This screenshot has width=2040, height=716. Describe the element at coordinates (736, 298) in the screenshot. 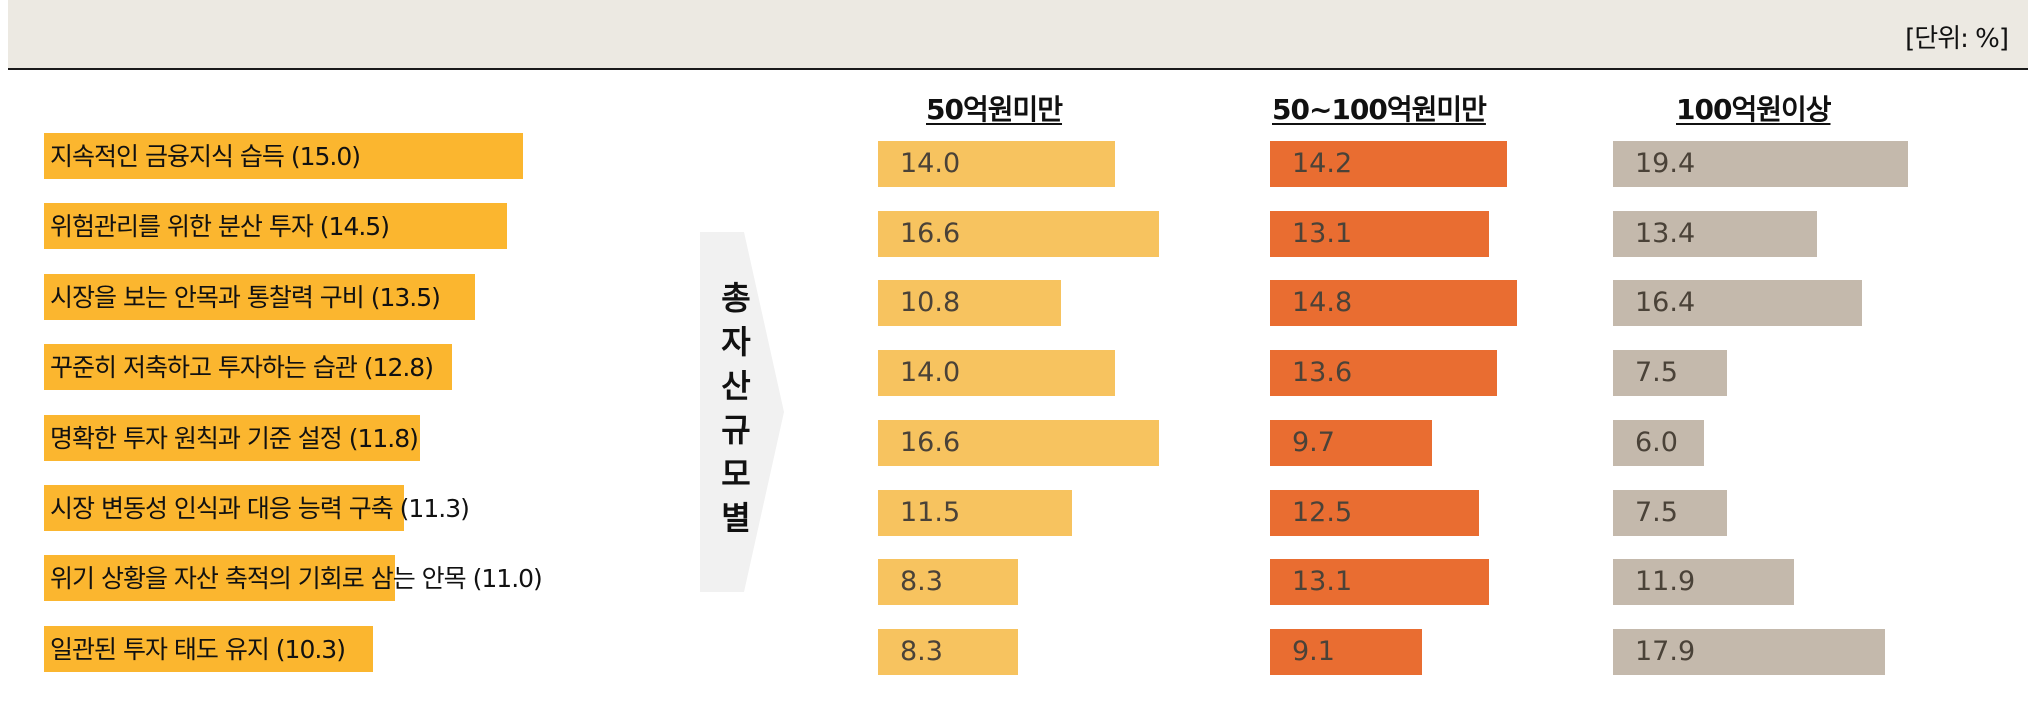

I see `side-label-char: 총` at that location.